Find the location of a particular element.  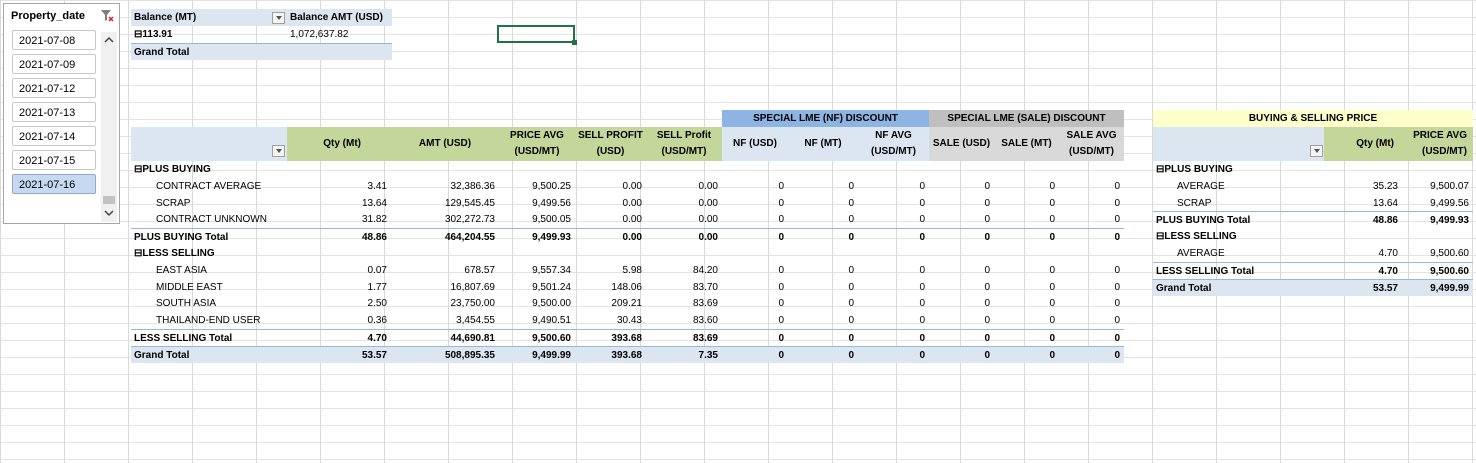

balance-row-value: 1,072,637.82 is located at coordinates (319, 34).